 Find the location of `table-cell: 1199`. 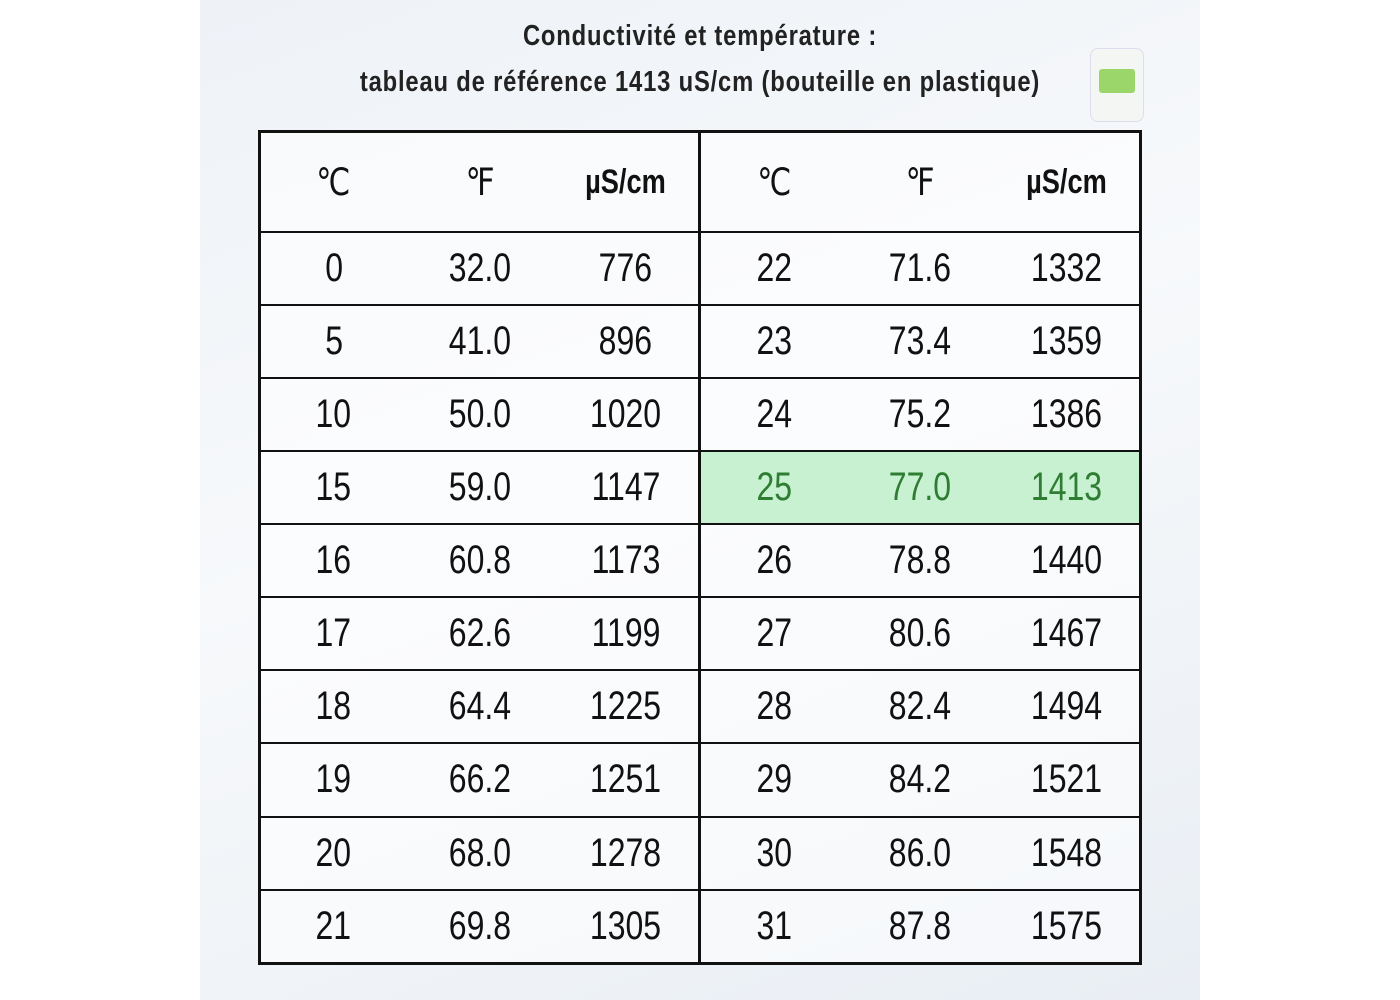

table-cell: 1199 is located at coordinates (627, 633).